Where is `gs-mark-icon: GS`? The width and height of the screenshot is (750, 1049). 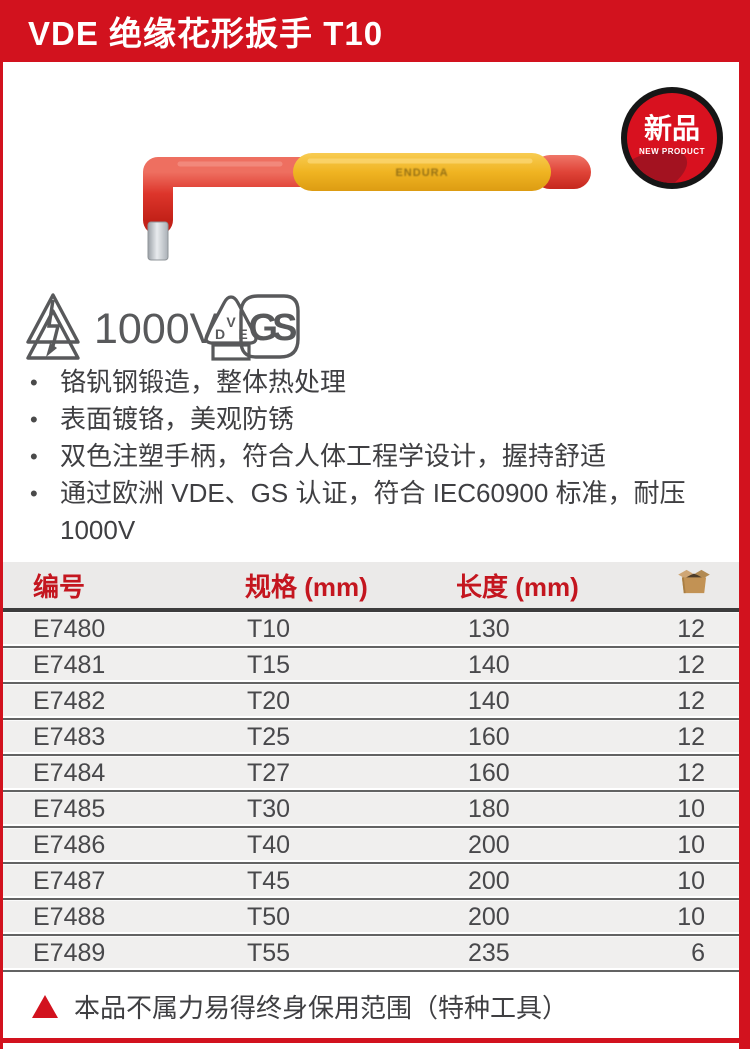
gs-mark-icon: GS is located at coordinates (270, 326).